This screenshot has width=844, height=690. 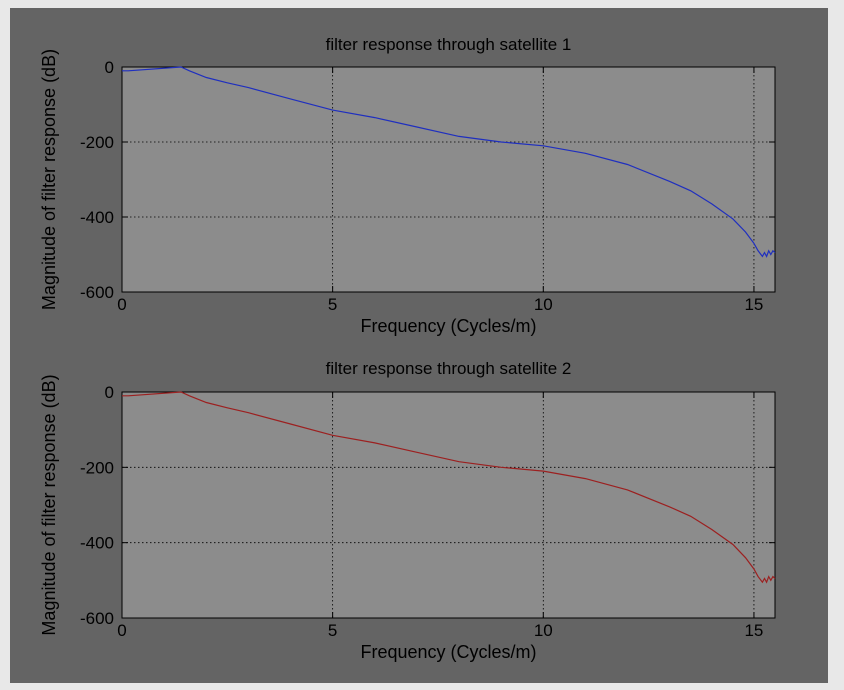 I want to click on chart-title: filter response through satellite 1, so click(x=449, y=44).